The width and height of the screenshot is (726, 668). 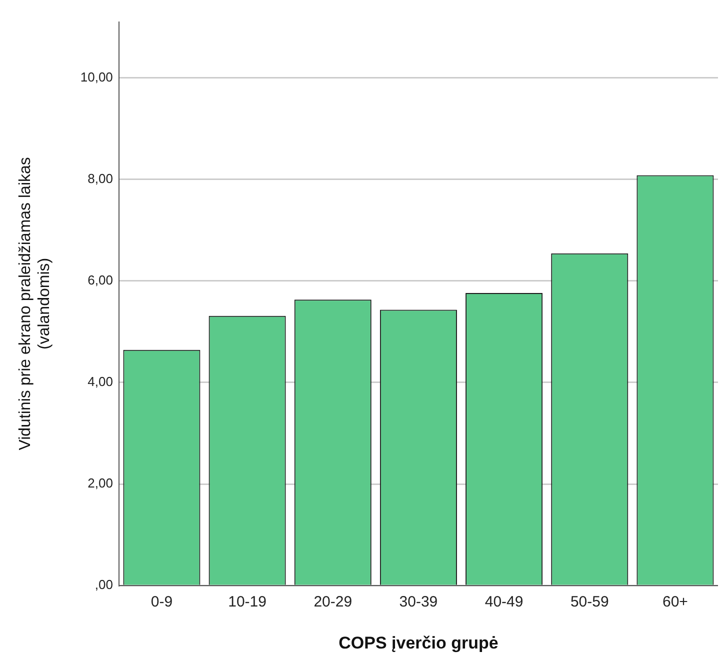 I want to click on x-tick-label: 60+, so click(x=675, y=602).